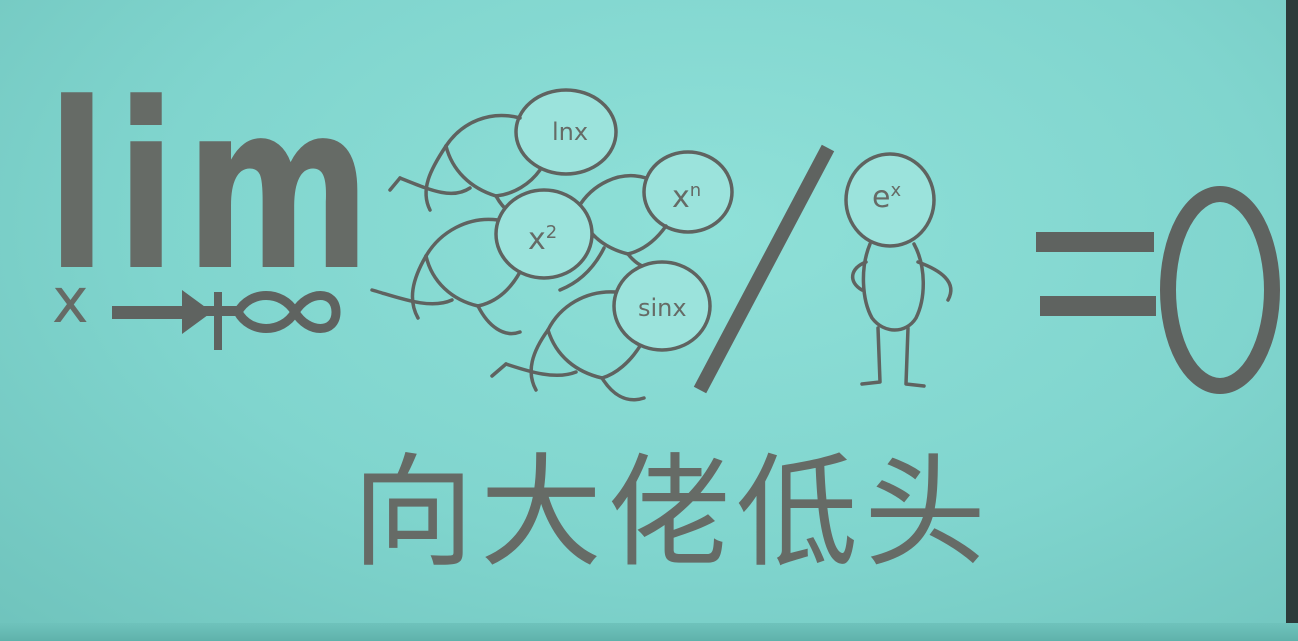  What do you see at coordinates (662, 308) in the screenshot?
I see `sinx-label: sinx` at bounding box center [662, 308].